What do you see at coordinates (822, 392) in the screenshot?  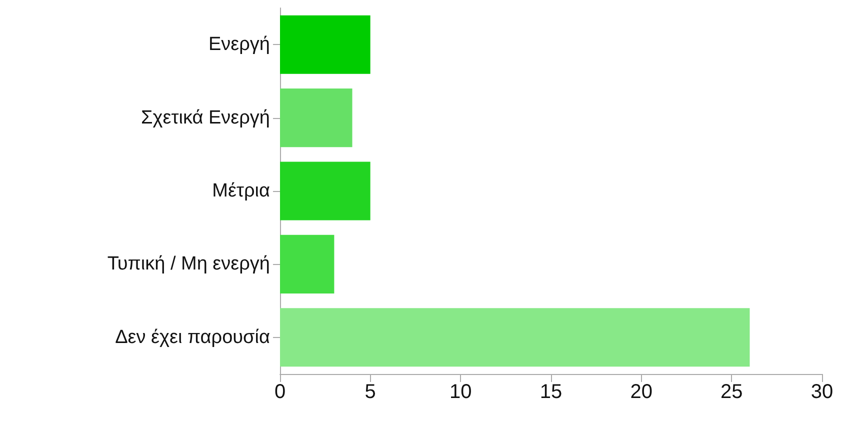 I see `x-tick-label: 30` at bounding box center [822, 392].